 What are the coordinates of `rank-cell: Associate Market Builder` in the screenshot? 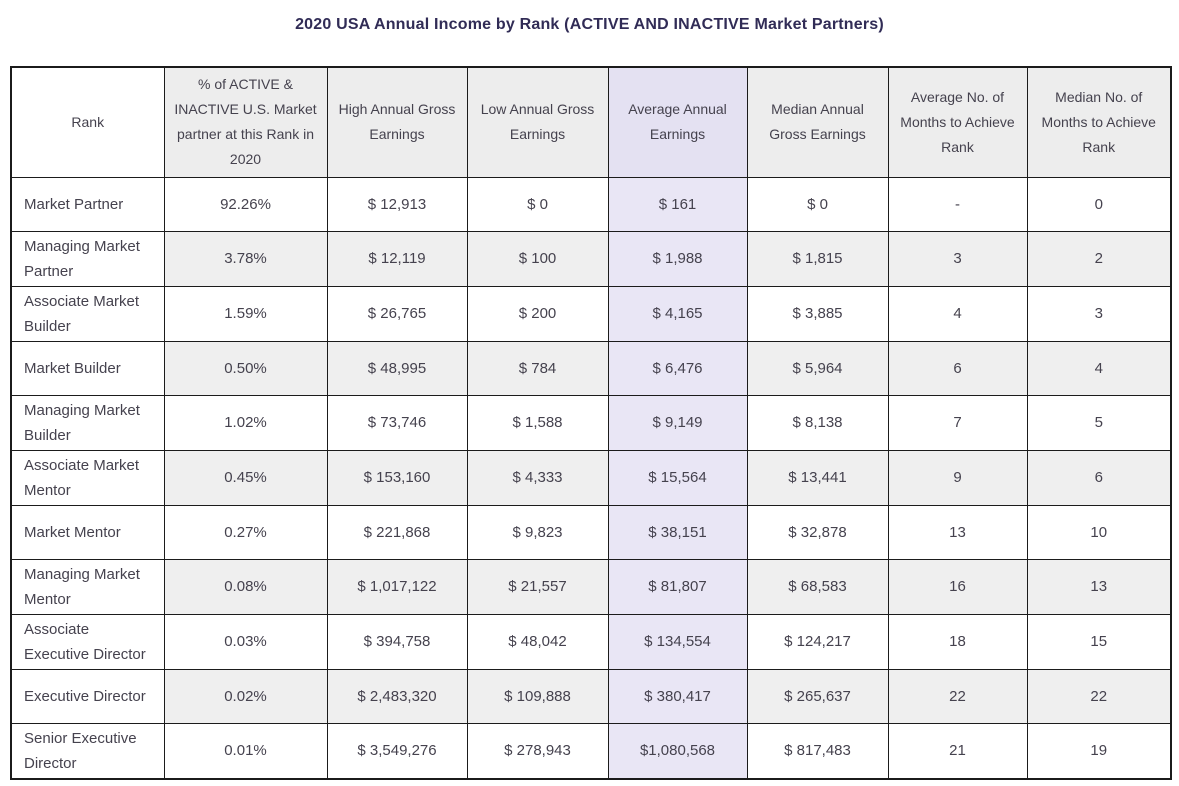 It's located at (87, 313).